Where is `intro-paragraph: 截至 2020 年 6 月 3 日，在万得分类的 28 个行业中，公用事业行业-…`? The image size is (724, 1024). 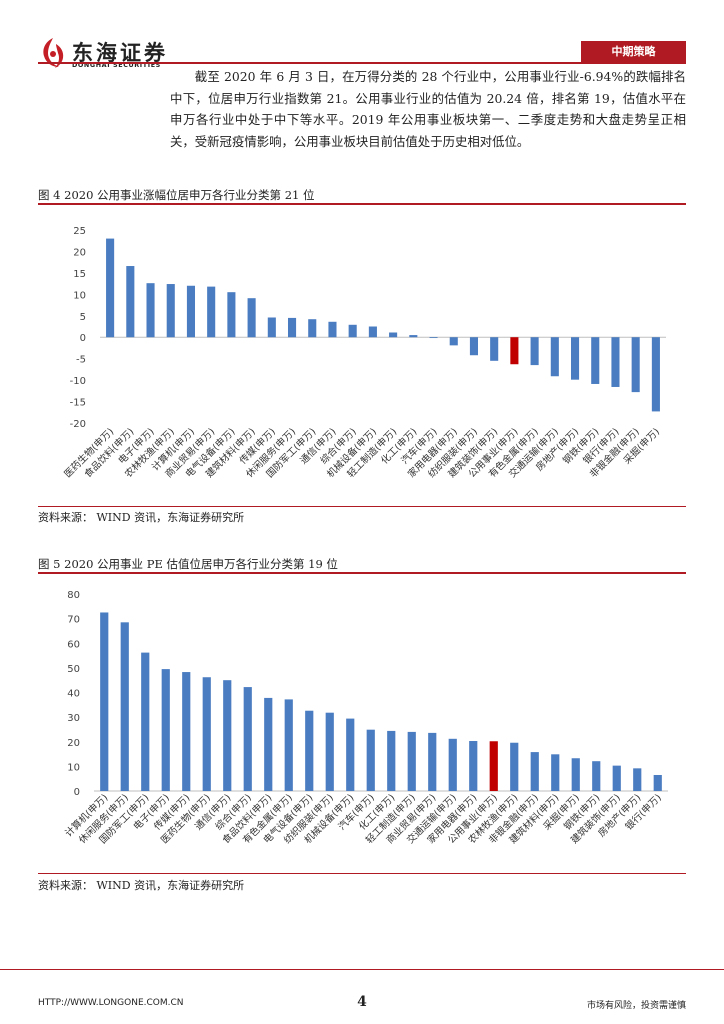 intro-paragraph: 截至 2020 年 6 月 3 日，在万得分类的 28 个行业中，公用事业行业-… is located at coordinates (428, 109).